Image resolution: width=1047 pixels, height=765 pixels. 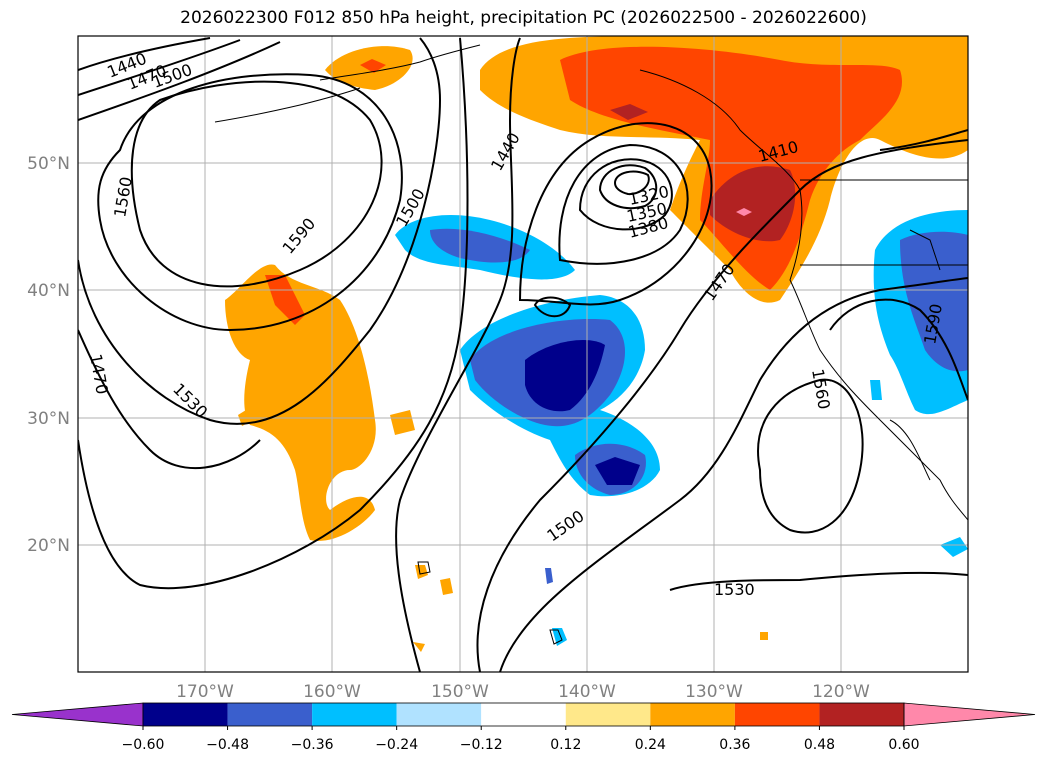 What do you see at coordinates (565, 525) in the screenshot?
I see `contour-label: 1500` at bounding box center [565, 525].